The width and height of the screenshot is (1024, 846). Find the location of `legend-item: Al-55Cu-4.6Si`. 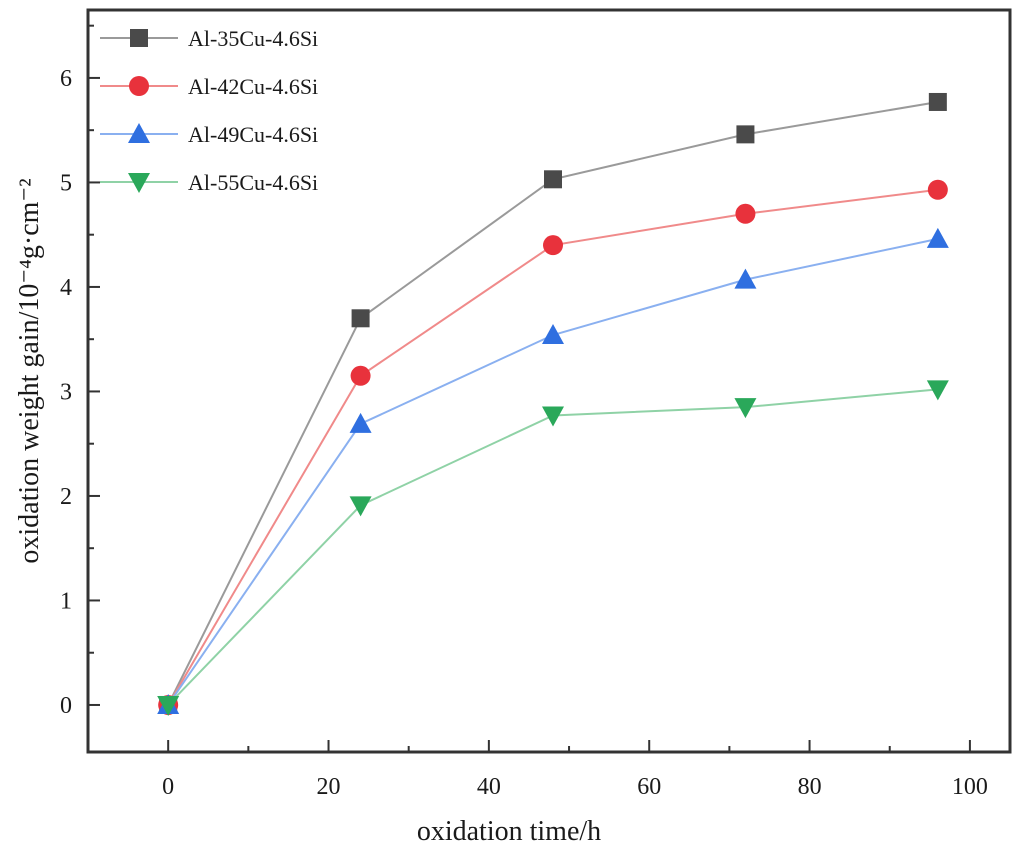

legend-item: Al-55Cu-4.6Si is located at coordinates (209, 182).